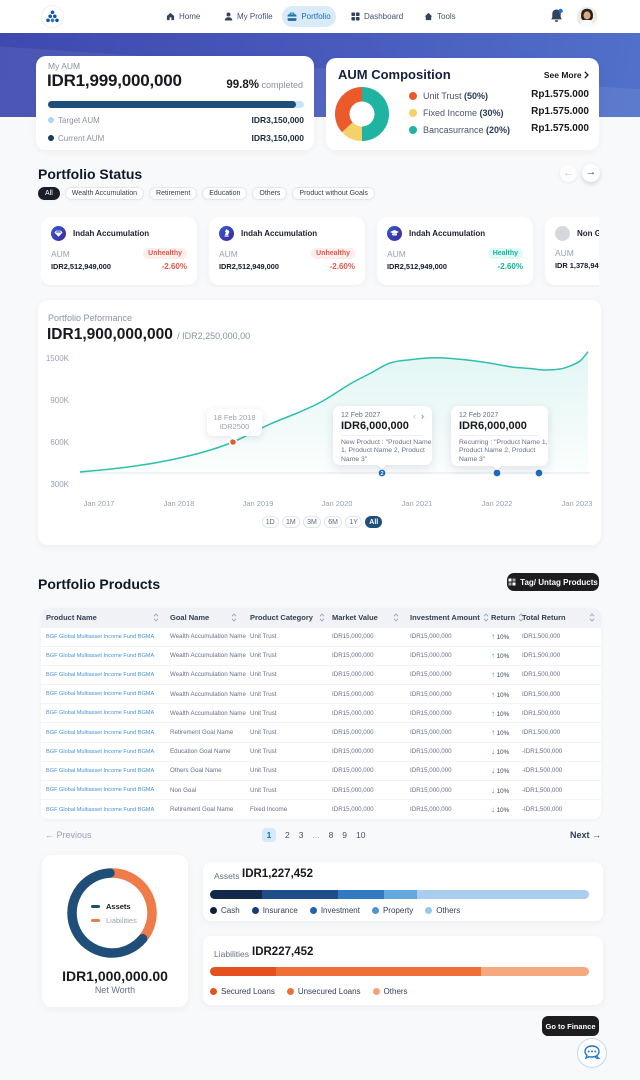  I want to click on svg-text: Jan 2018, so click(179, 503).